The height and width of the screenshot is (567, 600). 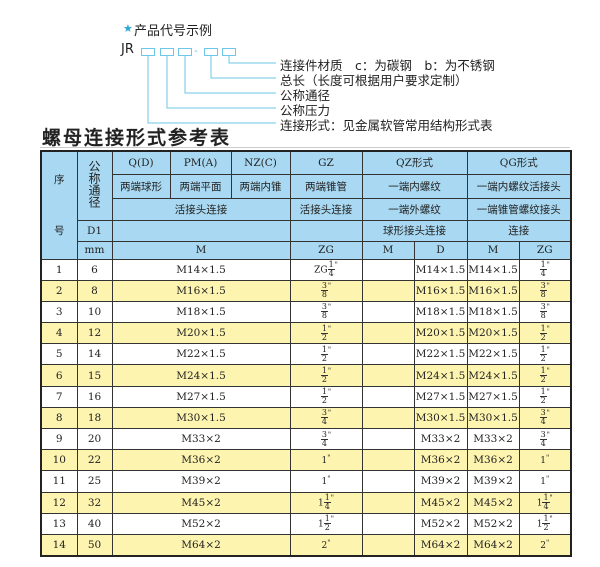 What do you see at coordinates (305, 110) in the screenshot?
I see `label-pressure: 公称压力` at bounding box center [305, 110].